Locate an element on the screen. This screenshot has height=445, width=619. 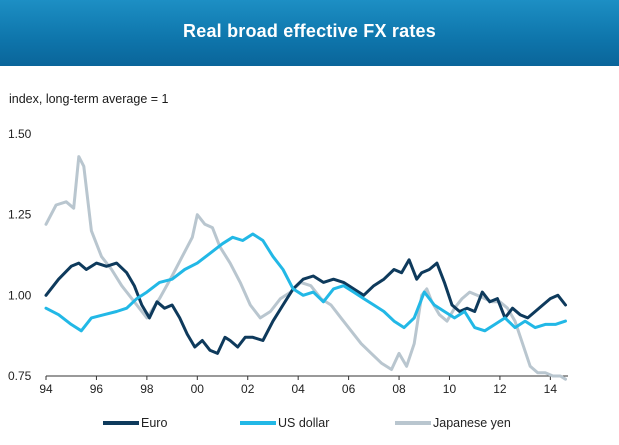
legend-label-us-dollar: US dollar is located at coordinates (303, 423).